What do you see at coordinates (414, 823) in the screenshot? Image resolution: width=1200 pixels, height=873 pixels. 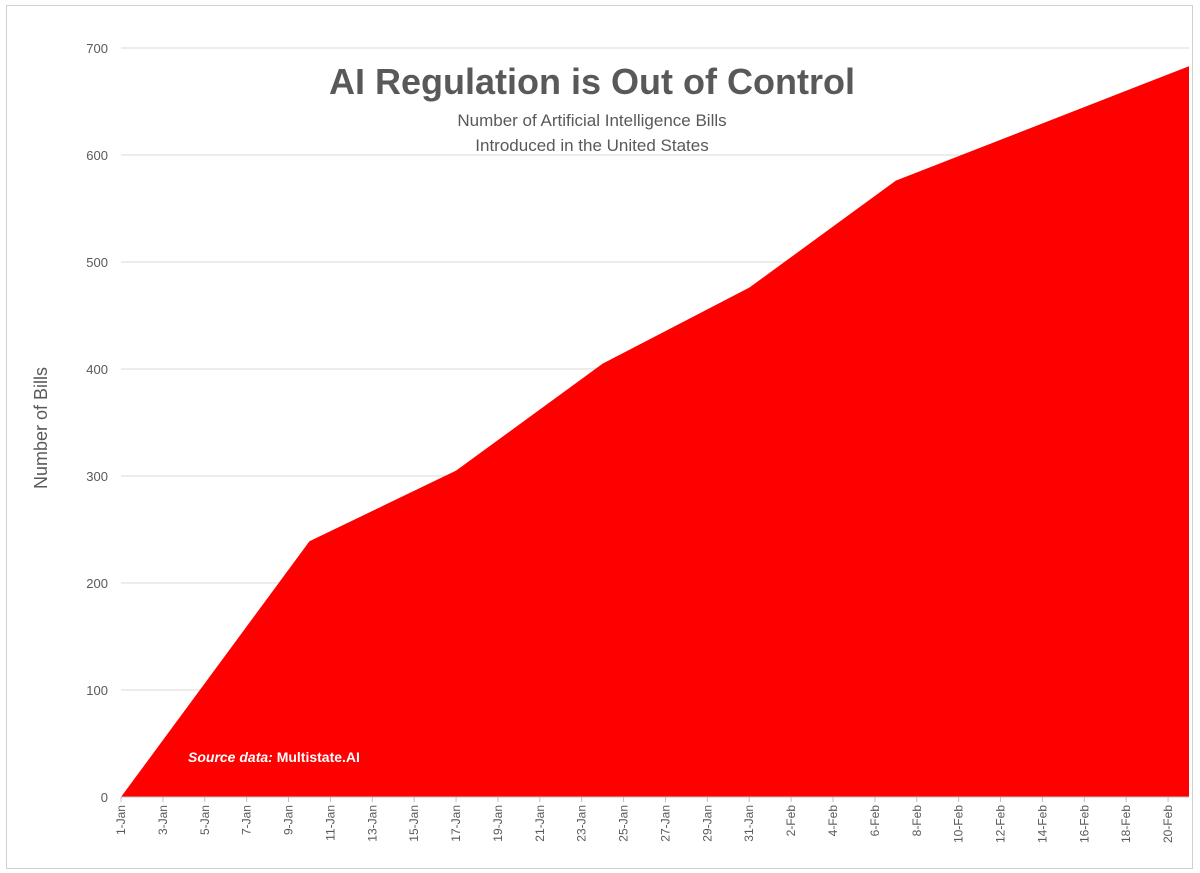 I see `x-tick-label-15-Jan: 15-Jan` at bounding box center [414, 823].